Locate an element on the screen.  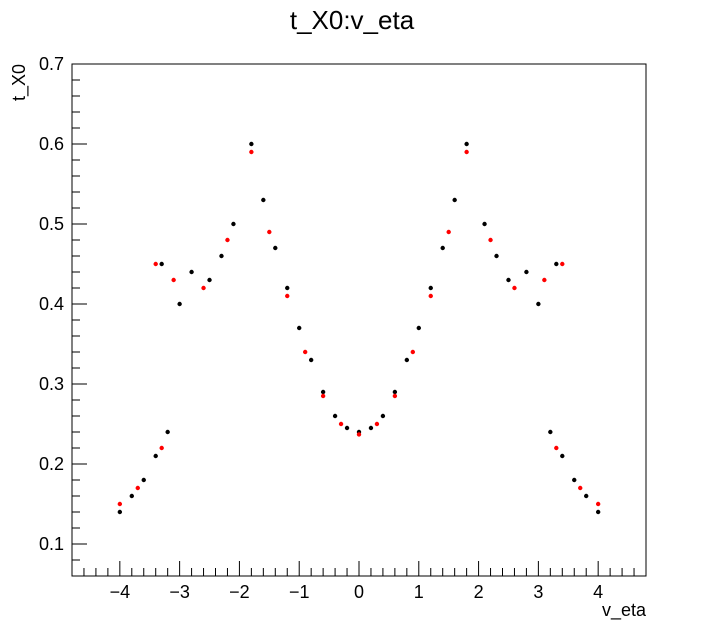
y-tick-label: 0.7 is located at coordinates (51, 64).